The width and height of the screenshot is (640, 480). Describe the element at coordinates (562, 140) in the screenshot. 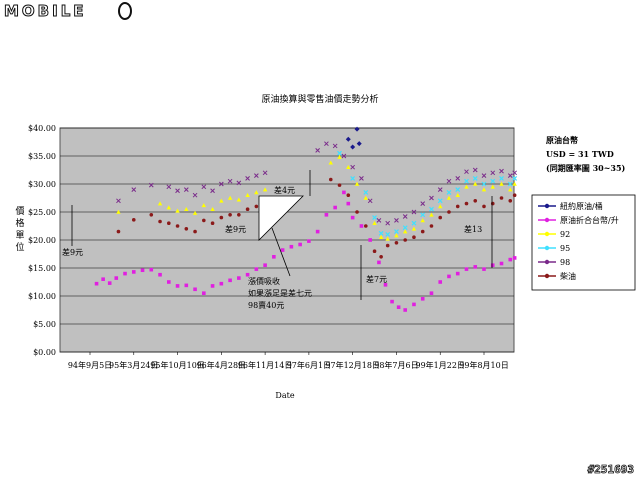

I see `exchange-note-title: 原油台幣` at that location.